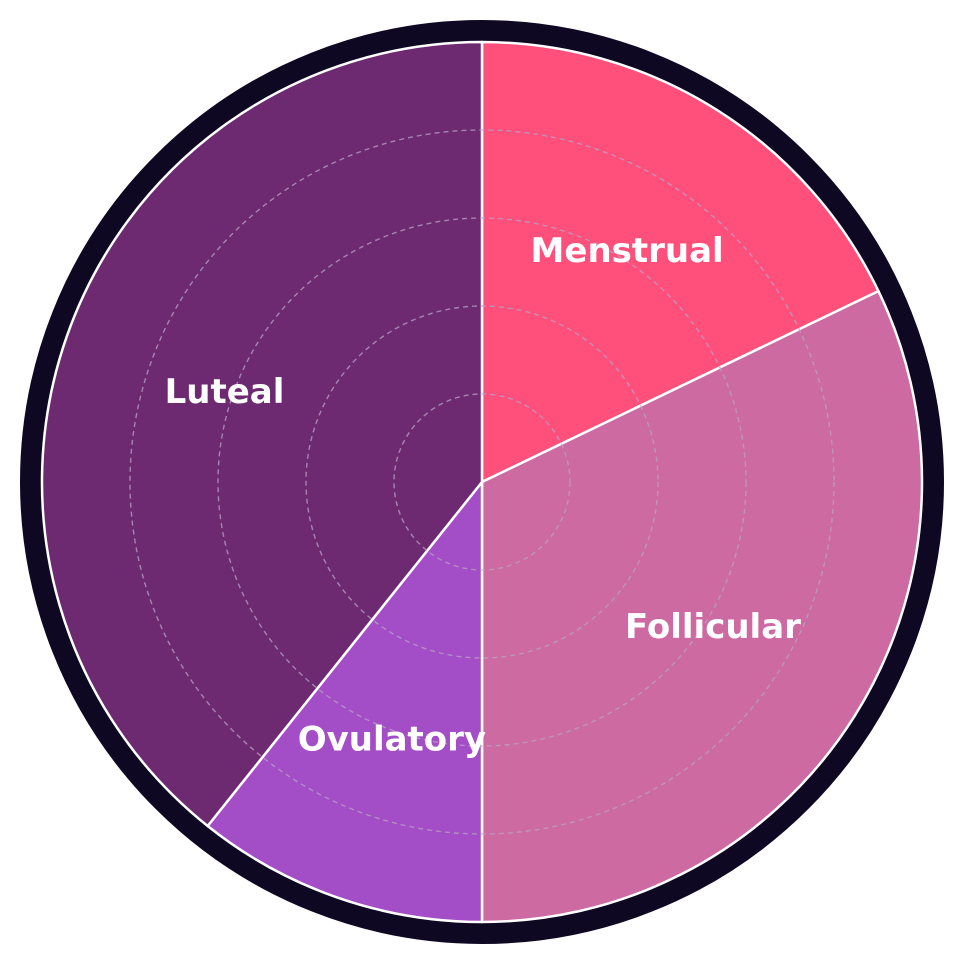  Describe the element at coordinates (627, 251) in the screenshot. I see `slice-label-menstrual: Menstrual` at that location.